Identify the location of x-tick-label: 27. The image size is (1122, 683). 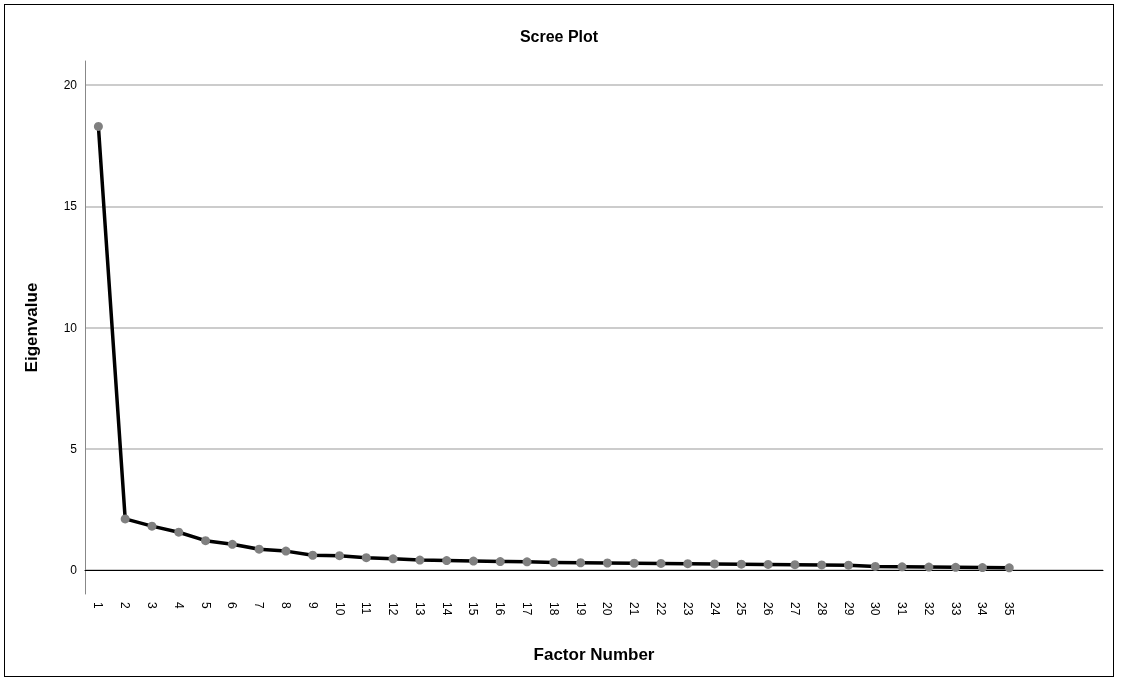
(794, 609).